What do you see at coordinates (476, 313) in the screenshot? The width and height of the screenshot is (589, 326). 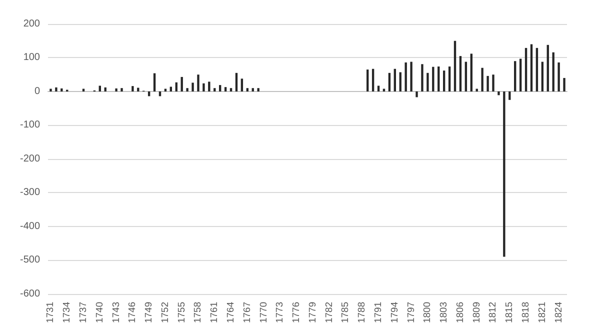 I see `x-tick-label: 1809` at bounding box center [476, 313].